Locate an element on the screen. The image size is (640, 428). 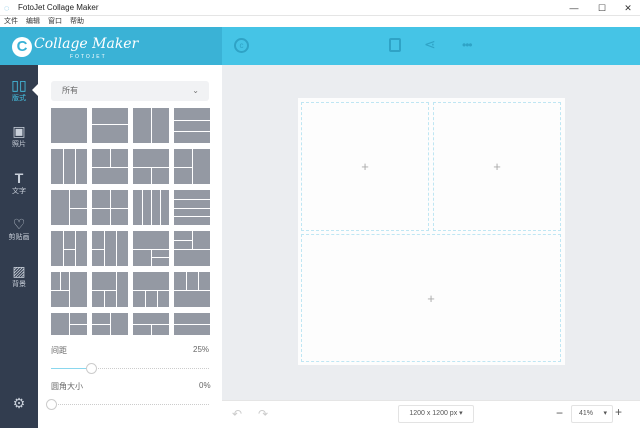
menu-help: 帮助 is located at coordinates (77, 21).